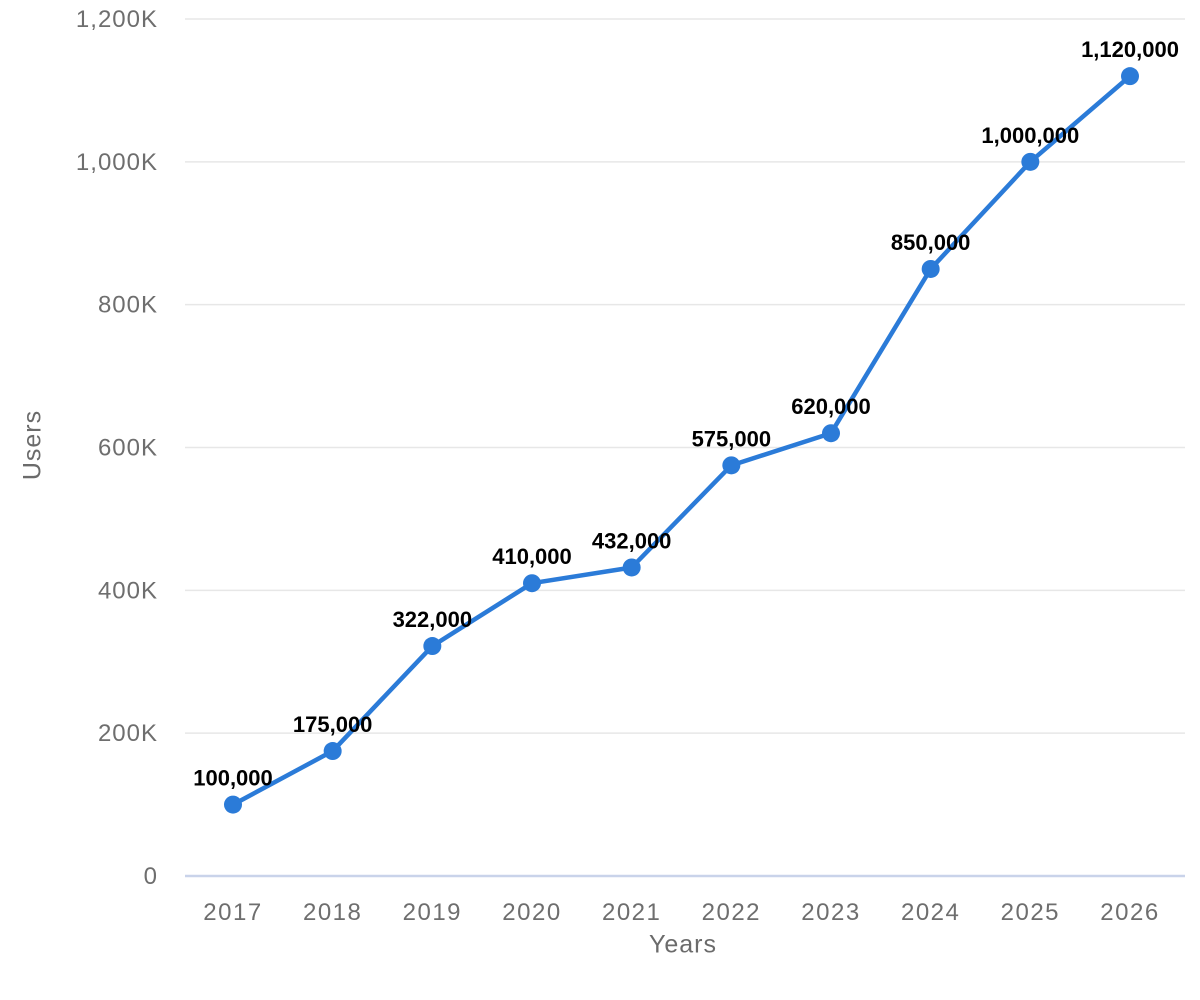  Describe the element at coordinates (532, 556) in the screenshot. I see `data-point-label: 410,000` at that location.